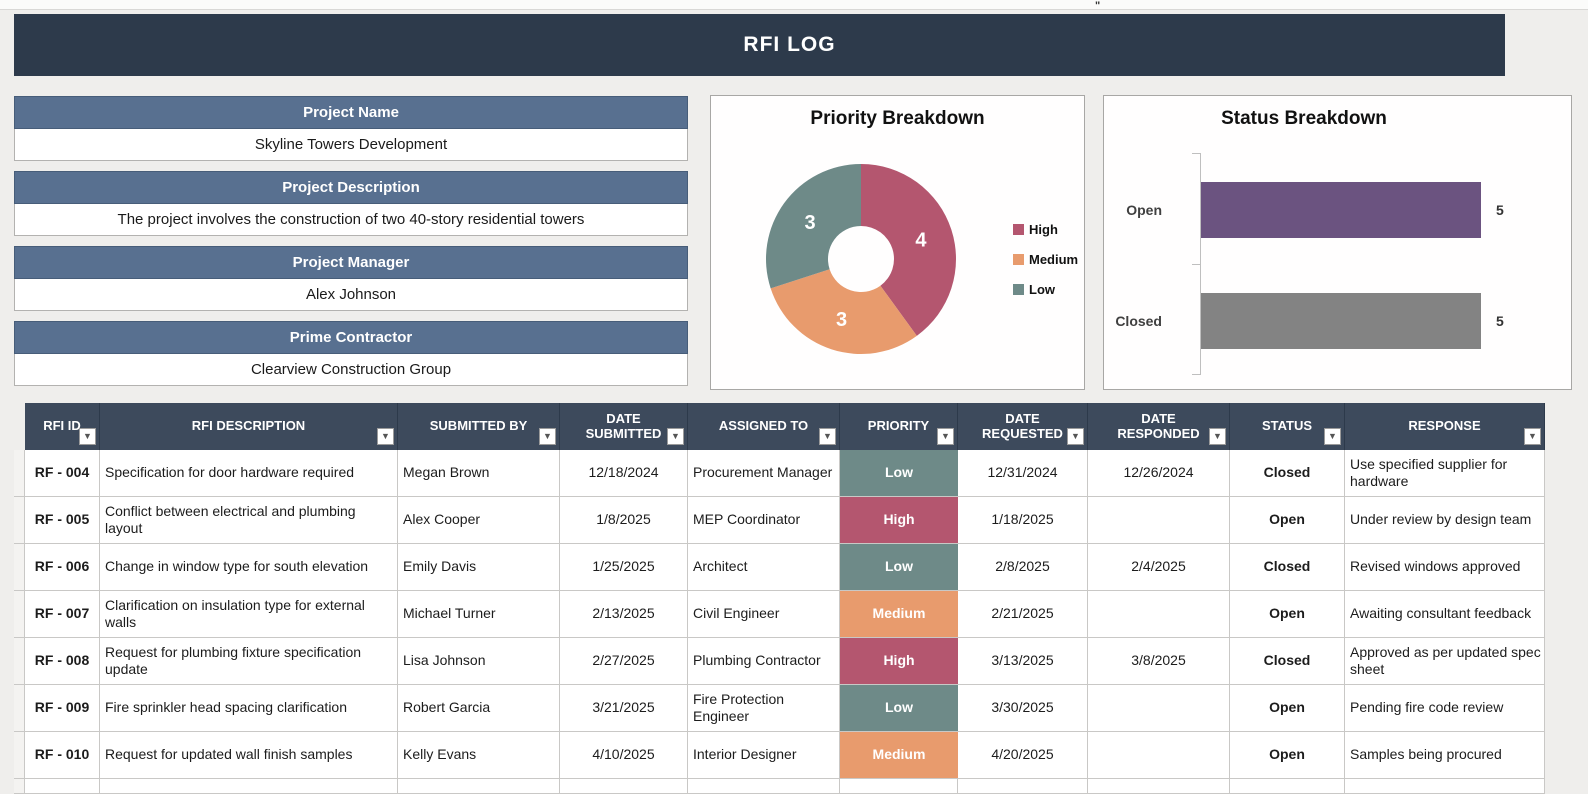 Image resolution: width=1588 pixels, height=794 pixels. I want to click on cell-response: Use specified supplier for hardware, so click(1445, 473).